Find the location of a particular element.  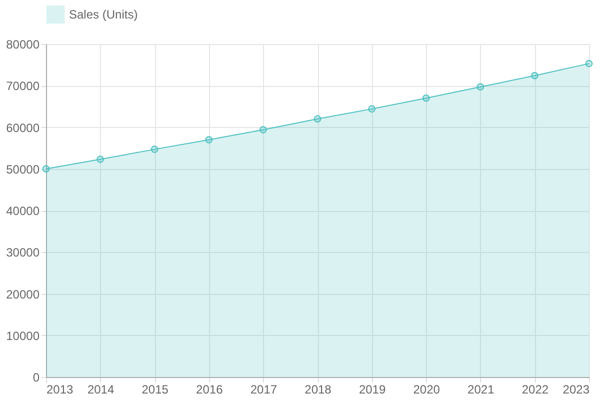

x-tick-label: 2017 is located at coordinates (264, 389).